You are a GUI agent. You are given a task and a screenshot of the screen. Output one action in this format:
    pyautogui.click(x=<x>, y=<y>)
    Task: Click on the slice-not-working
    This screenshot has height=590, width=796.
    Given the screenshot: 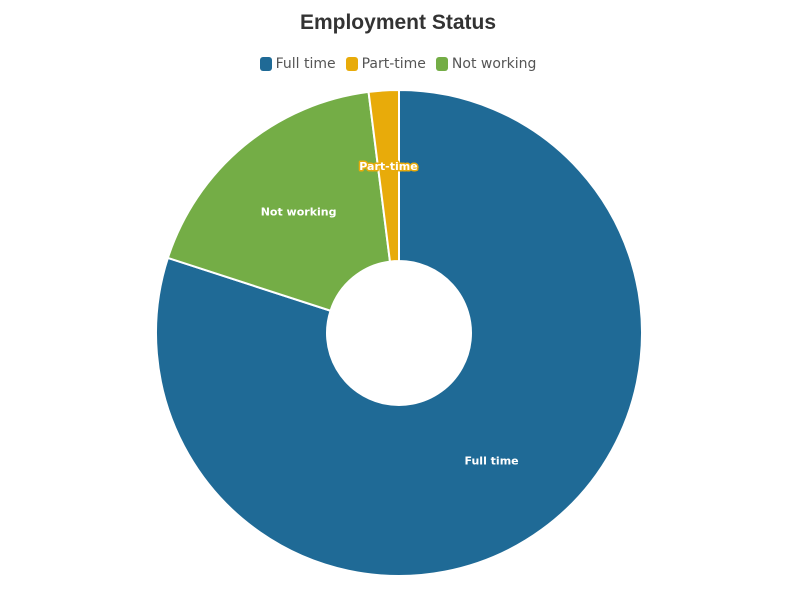 What is the action you would take?
    pyautogui.click(x=279, y=201)
    